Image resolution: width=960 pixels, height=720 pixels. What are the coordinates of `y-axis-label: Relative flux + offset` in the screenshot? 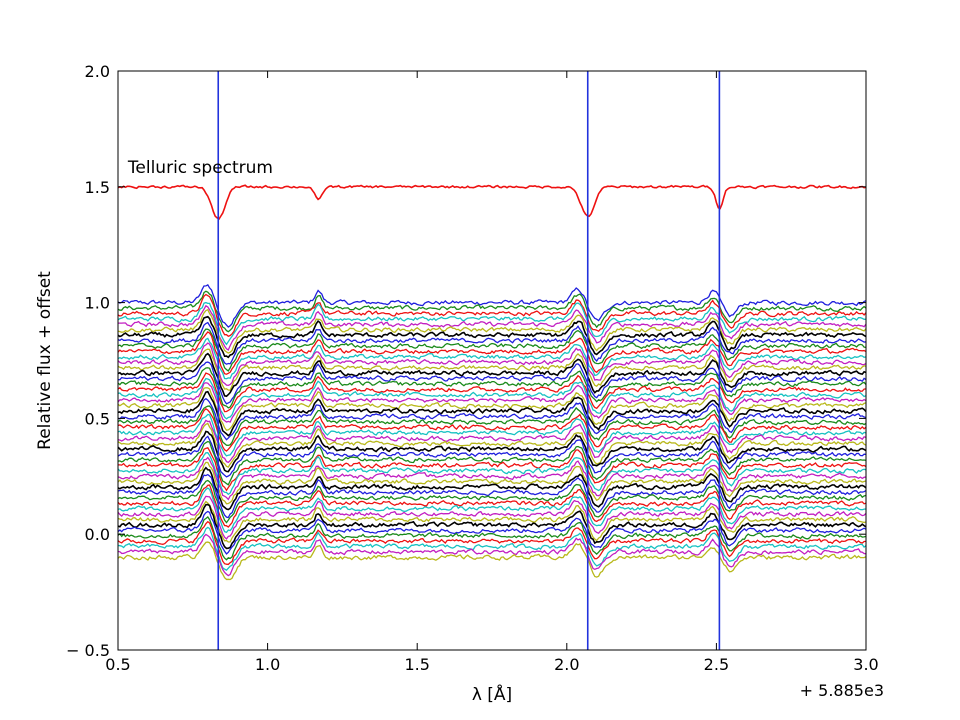 It's located at (45, 360).